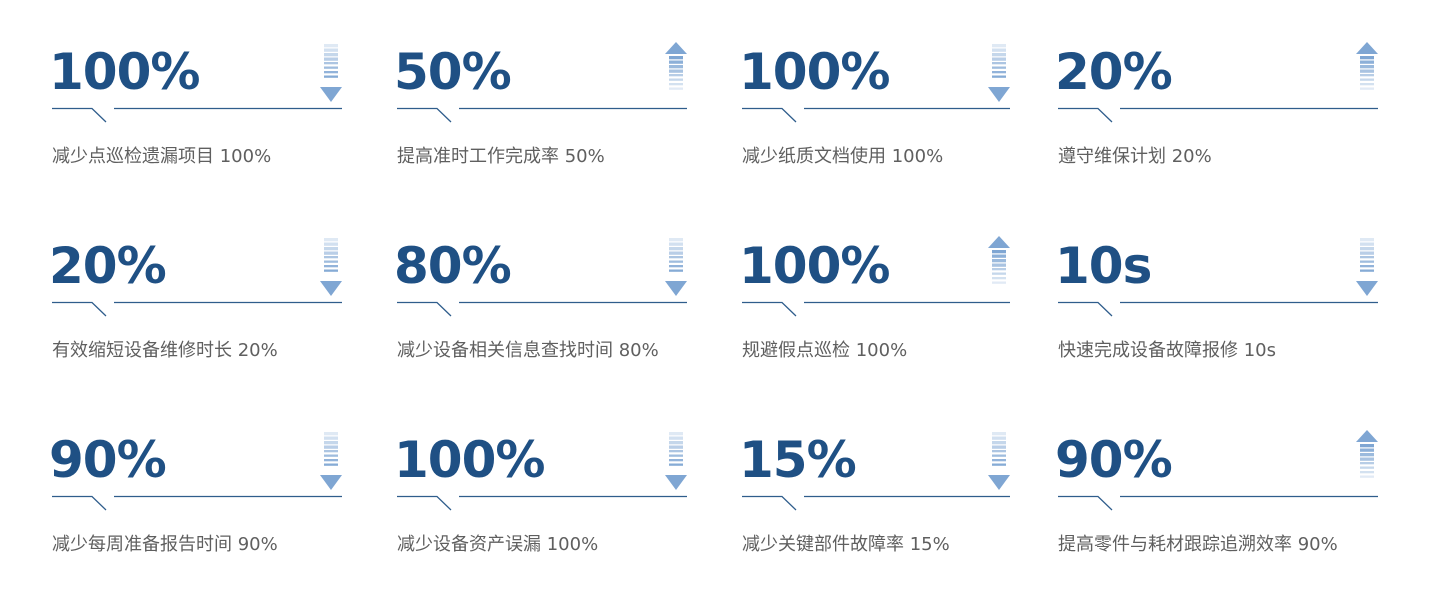 The image size is (1437, 593). I want to click on stat-value: 15%, so click(798, 460).